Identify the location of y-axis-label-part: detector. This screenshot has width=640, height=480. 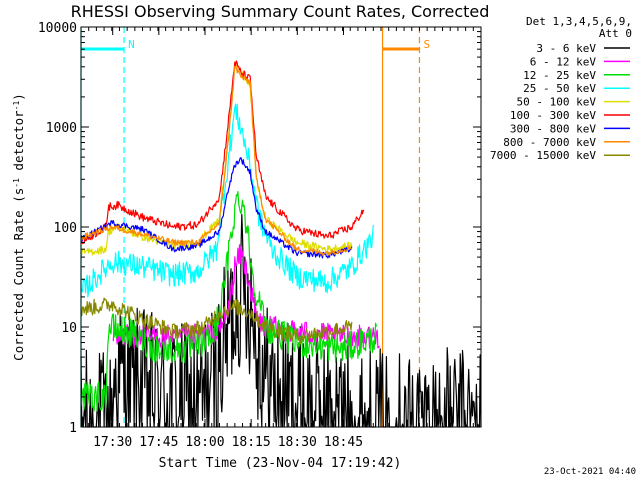
(18, 144).